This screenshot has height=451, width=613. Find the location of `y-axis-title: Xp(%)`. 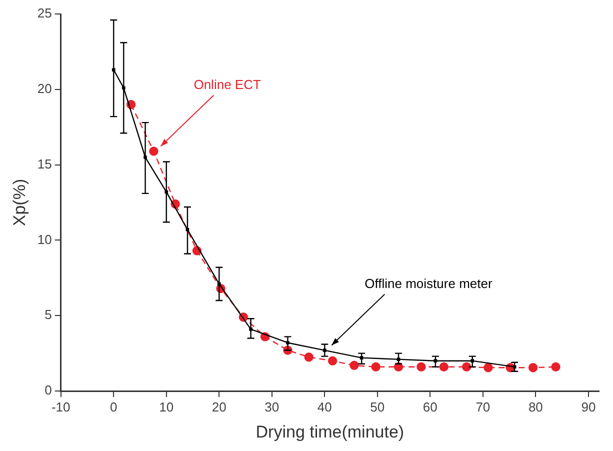

y-axis-title: Xp(%) is located at coordinates (19, 202).